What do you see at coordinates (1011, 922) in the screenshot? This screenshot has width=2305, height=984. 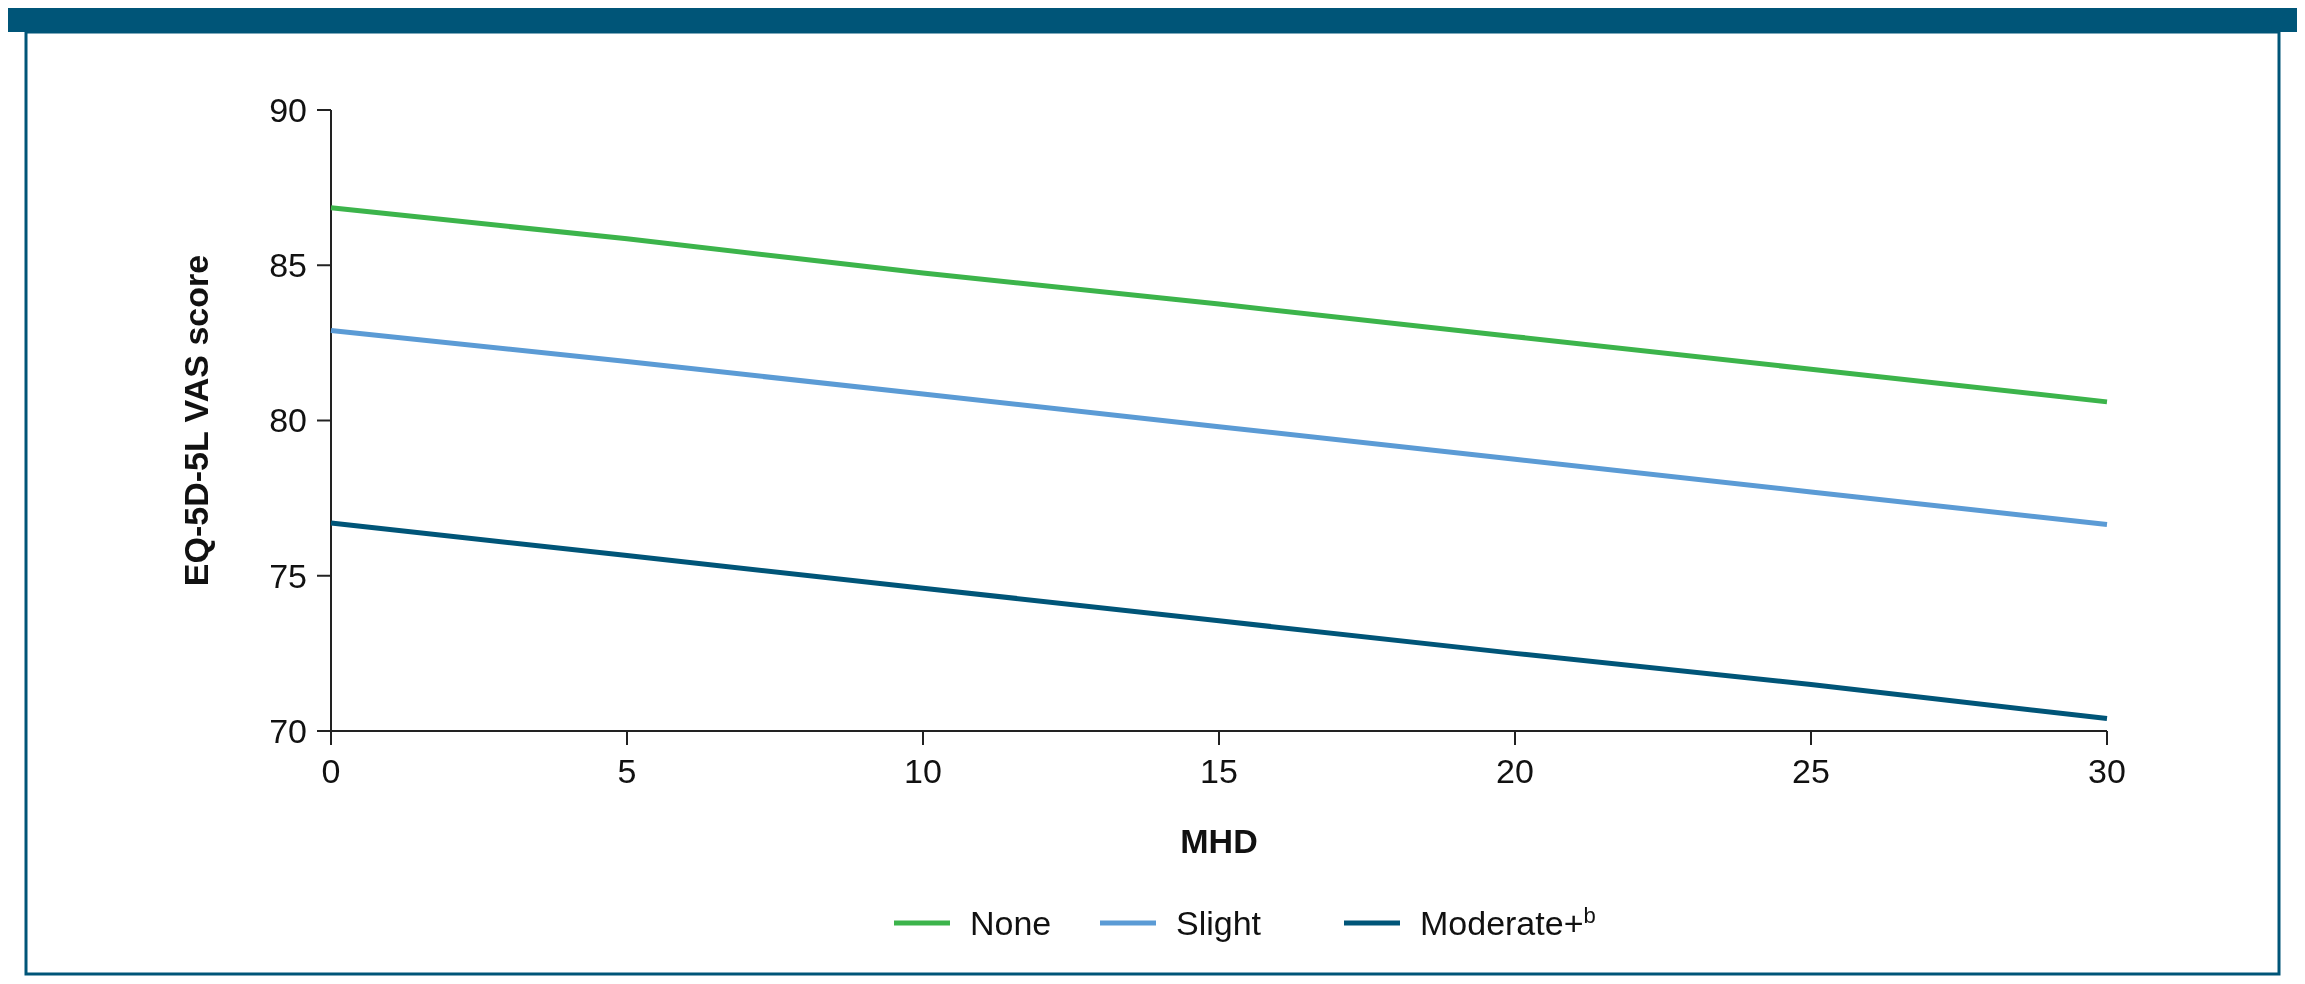 I see `legend-label: None` at bounding box center [1011, 922].